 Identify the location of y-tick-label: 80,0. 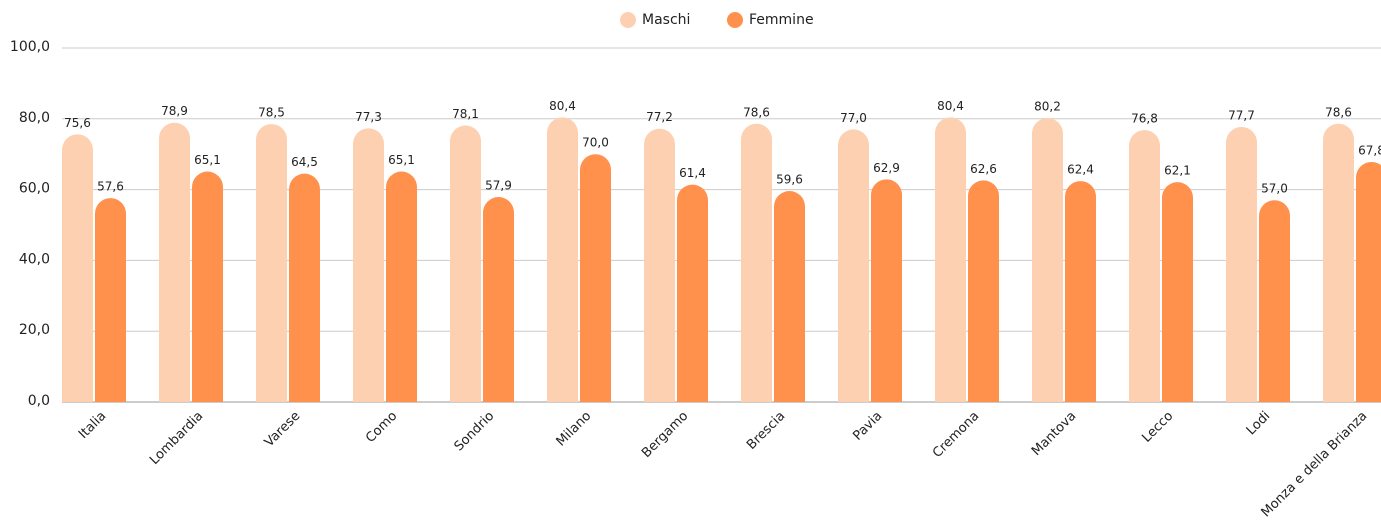
(34, 118).